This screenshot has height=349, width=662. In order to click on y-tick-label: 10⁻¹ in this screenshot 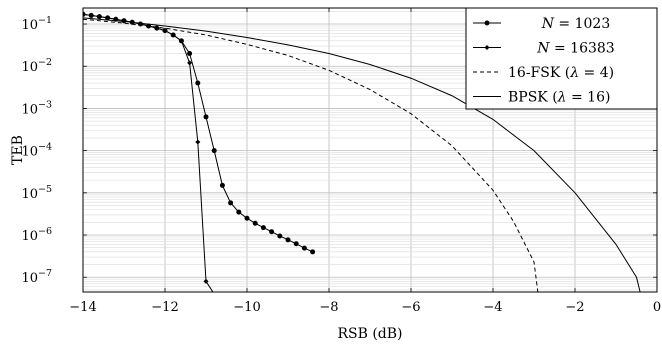, I will do `click(36, 24)`.